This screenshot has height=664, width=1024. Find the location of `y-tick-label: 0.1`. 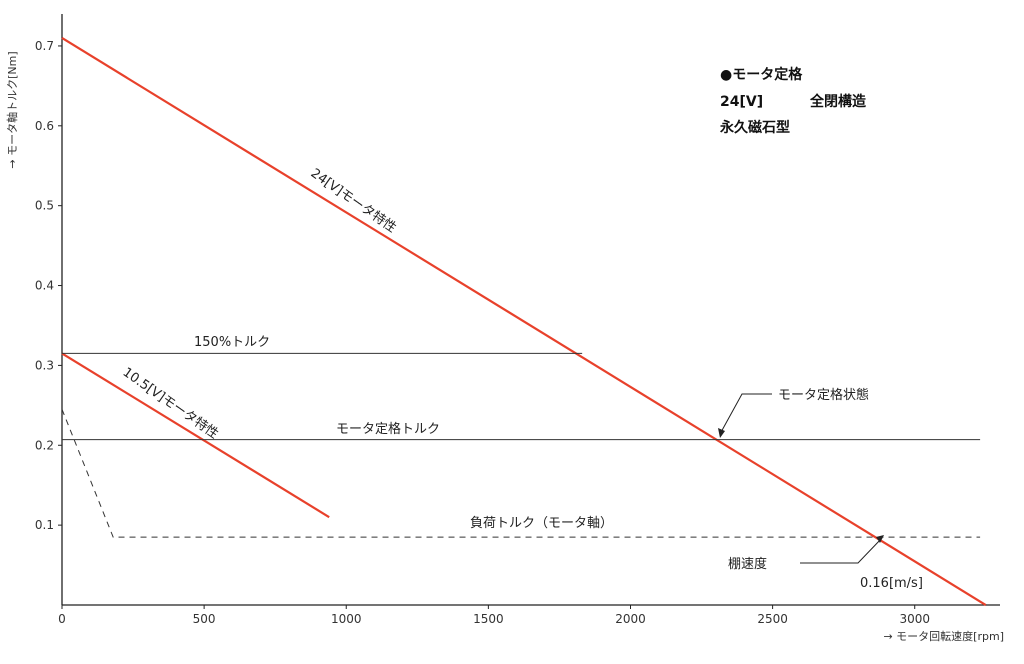

y-tick-label: 0.1 is located at coordinates (44, 525).